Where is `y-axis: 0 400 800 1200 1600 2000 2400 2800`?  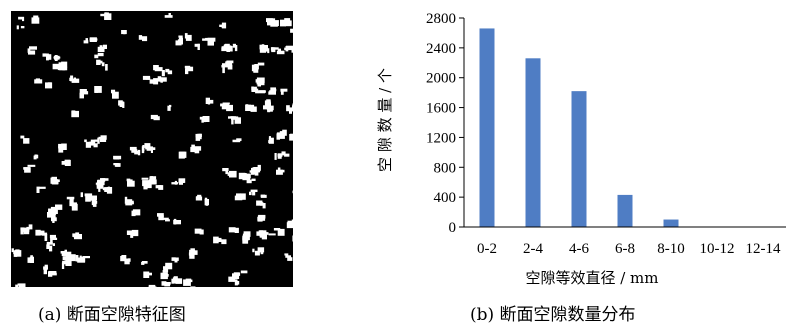
y-axis: 0 400 800 1200 1600 2000 2400 2800 is located at coordinates (445, 123).